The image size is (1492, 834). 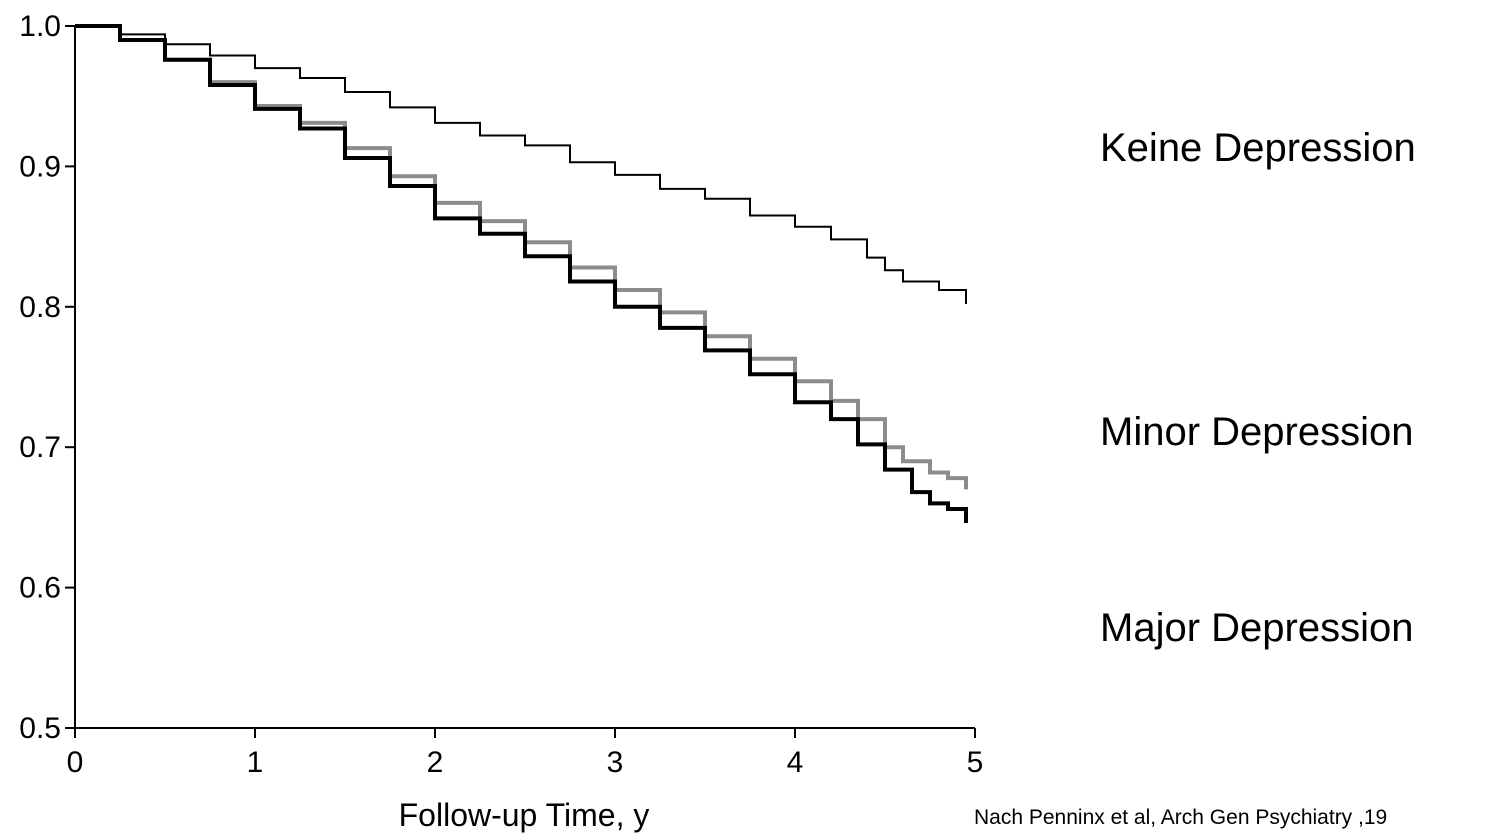 What do you see at coordinates (40, 307) in the screenshot?
I see `y-tick-label: 0.8` at bounding box center [40, 307].